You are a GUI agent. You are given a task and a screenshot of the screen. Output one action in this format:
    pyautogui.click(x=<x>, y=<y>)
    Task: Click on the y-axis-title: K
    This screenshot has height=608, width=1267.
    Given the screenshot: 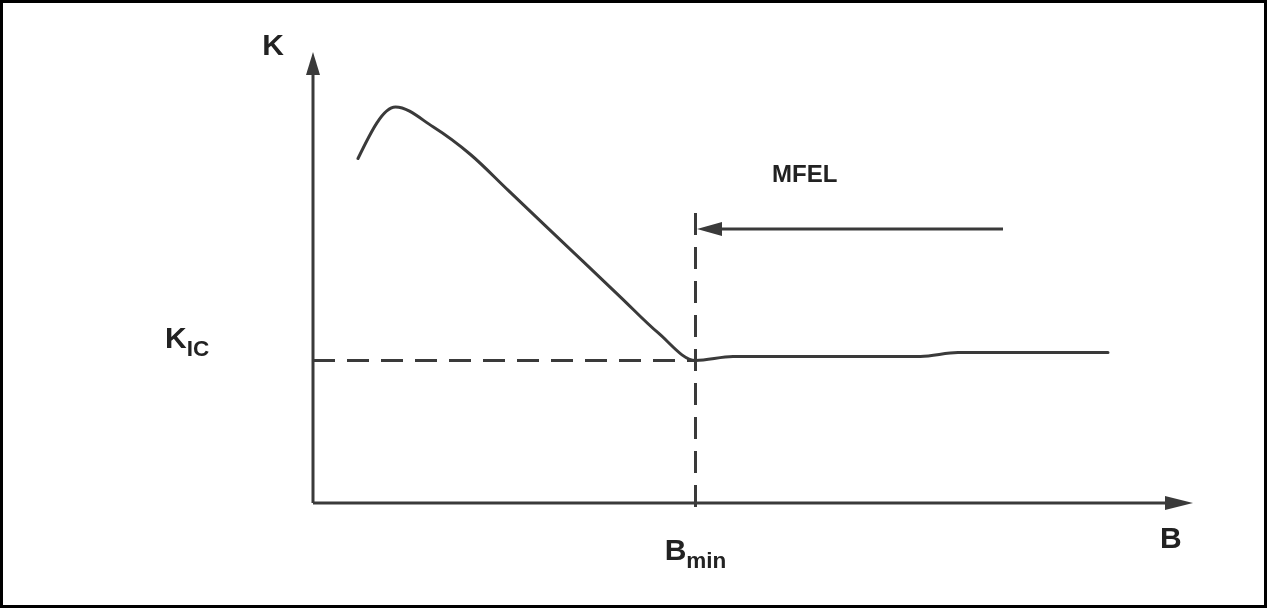 What is the action you would take?
    pyautogui.click(x=273, y=44)
    